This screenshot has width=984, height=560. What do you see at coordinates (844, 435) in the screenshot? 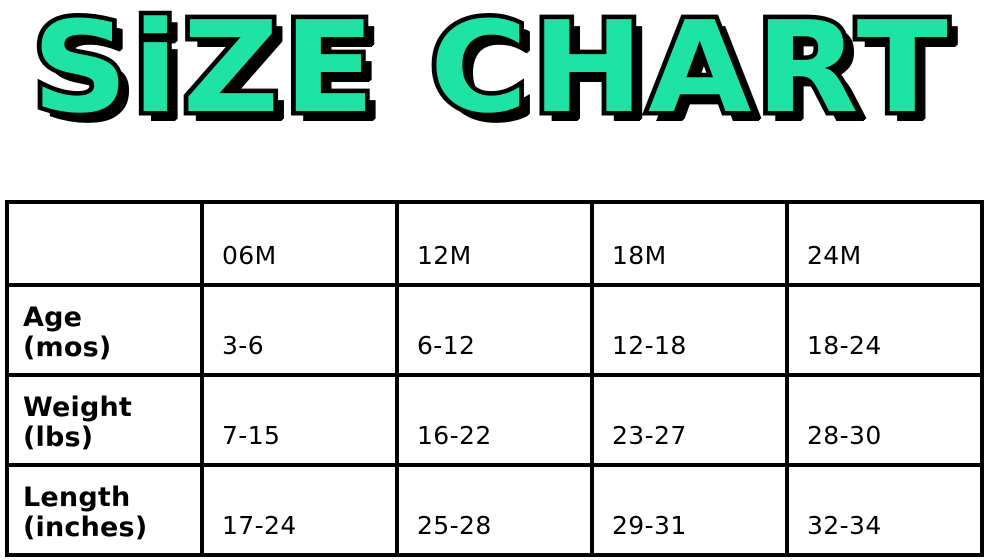
I see `cell-value: 28-30` at bounding box center [844, 435].